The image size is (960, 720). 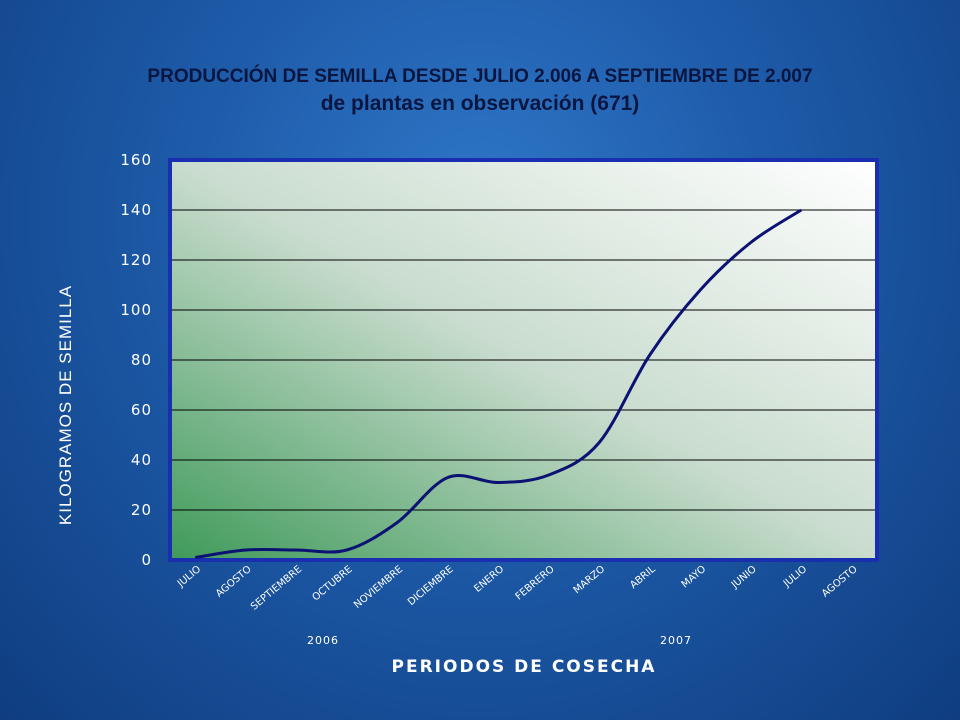 What do you see at coordinates (141, 360) in the screenshot?
I see `y-tick-label: 80` at bounding box center [141, 360].